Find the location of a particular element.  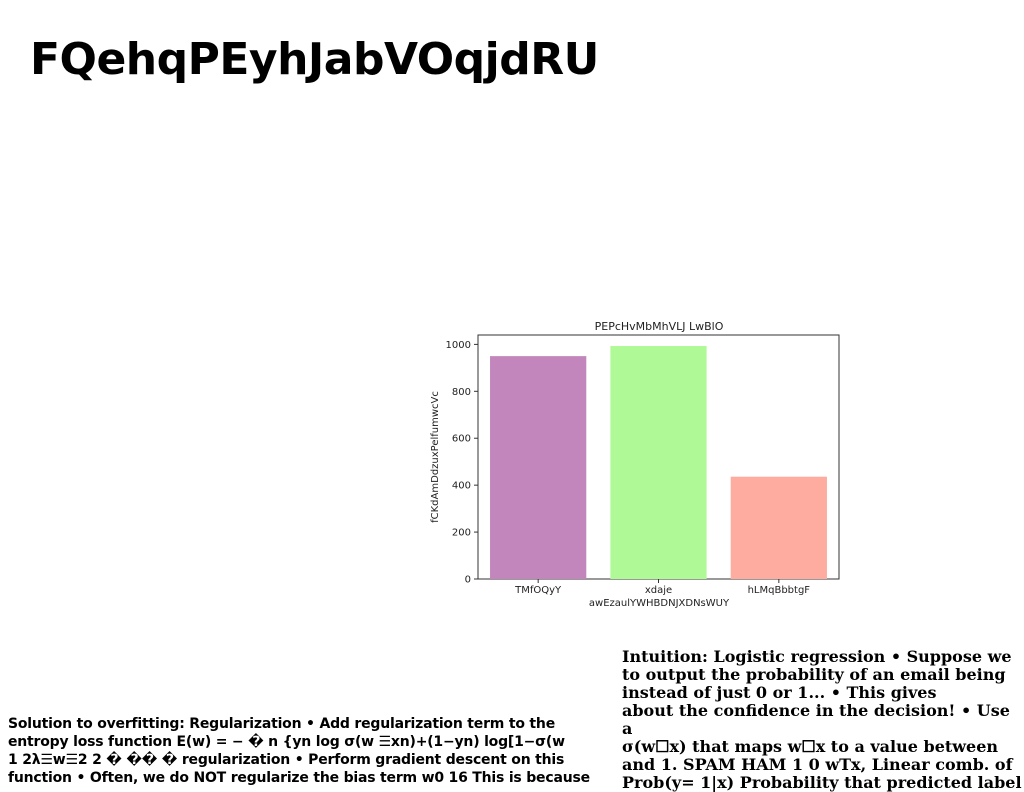

x-tick-label: xdaje is located at coordinates (658, 590).